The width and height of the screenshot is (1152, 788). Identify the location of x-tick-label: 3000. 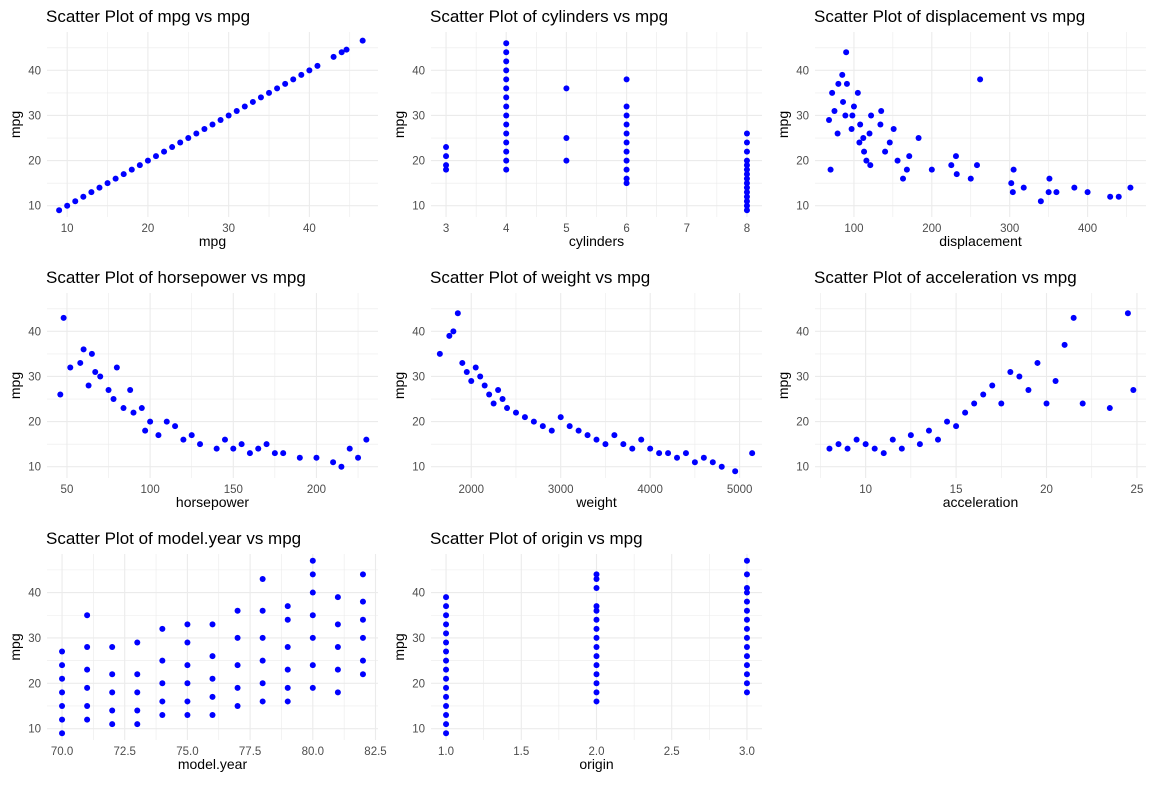
(561, 490).